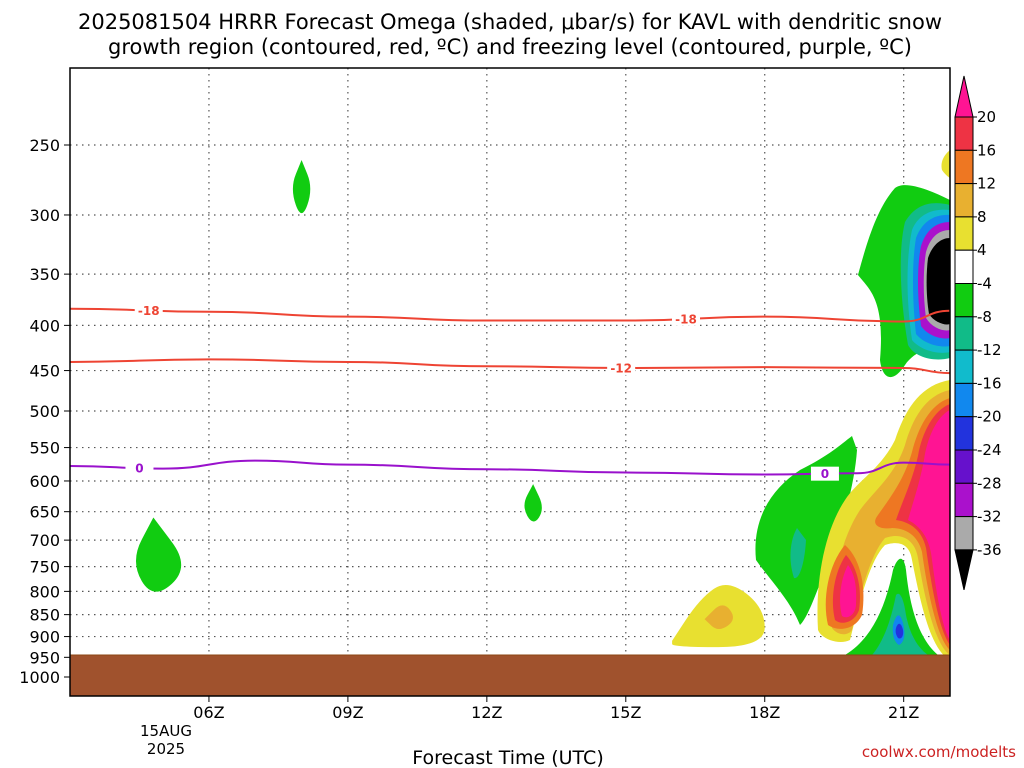 This screenshot has height=768, width=1024. I want to click on freezing-level-contour, so click(510, 467).